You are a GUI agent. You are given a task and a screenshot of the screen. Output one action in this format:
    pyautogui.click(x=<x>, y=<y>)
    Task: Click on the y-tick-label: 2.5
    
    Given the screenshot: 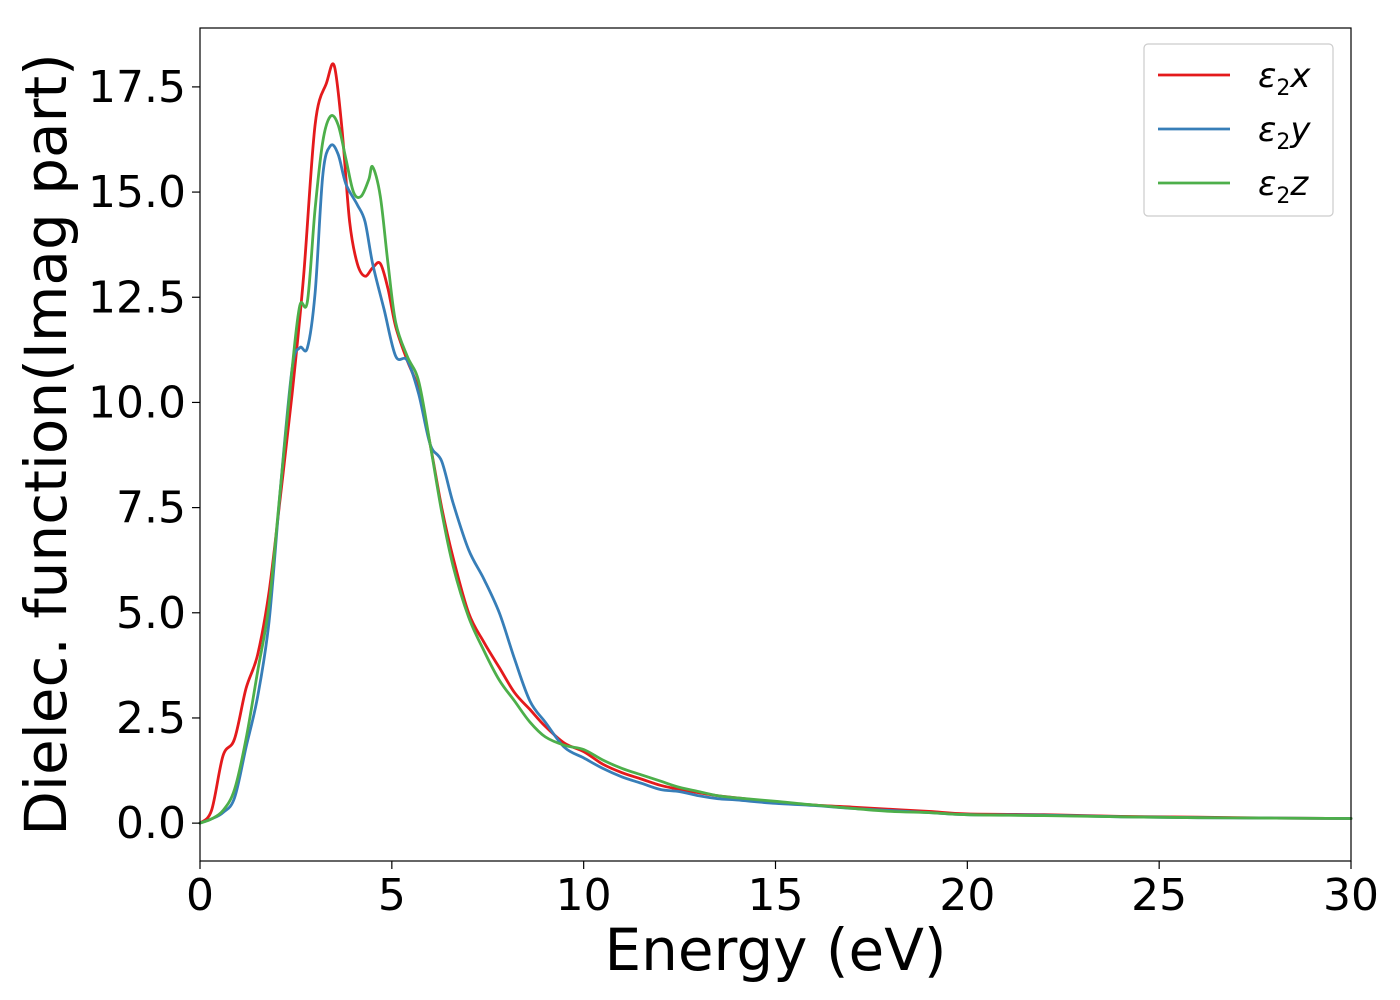 What is the action you would take?
    pyautogui.click(x=151, y=718)
    